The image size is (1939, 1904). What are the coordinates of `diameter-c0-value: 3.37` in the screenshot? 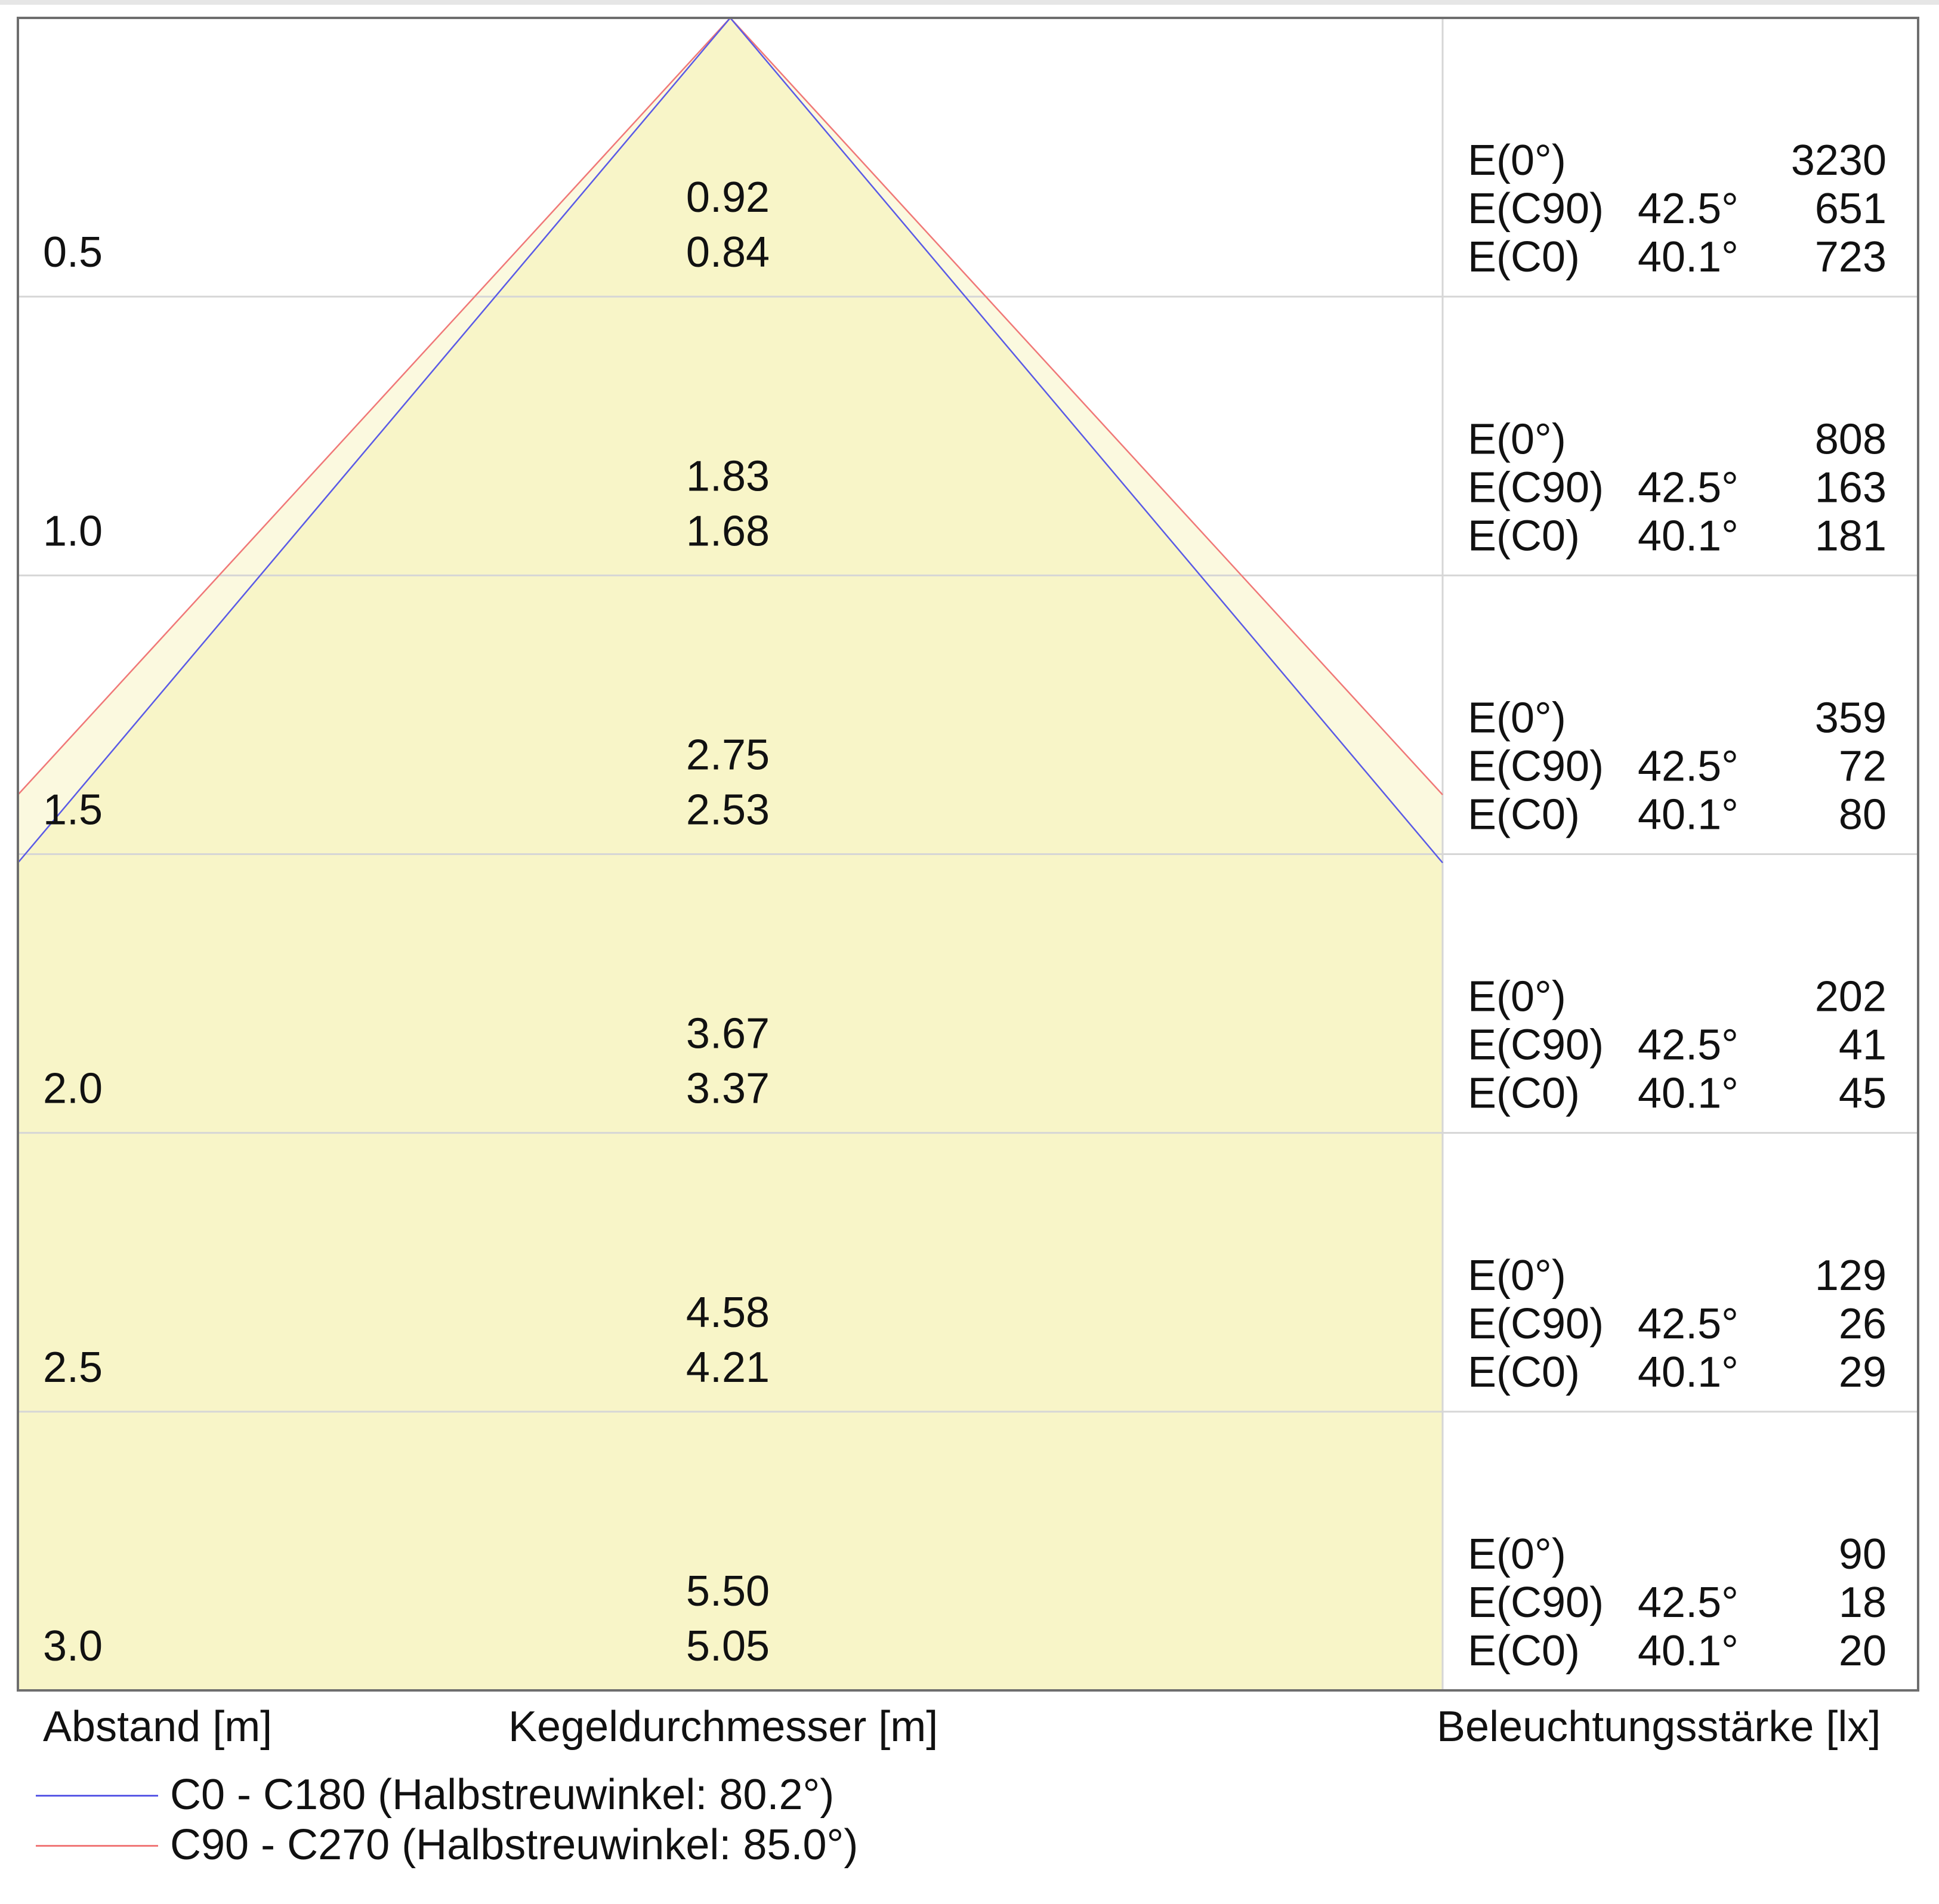 It's located at (728, 1089).